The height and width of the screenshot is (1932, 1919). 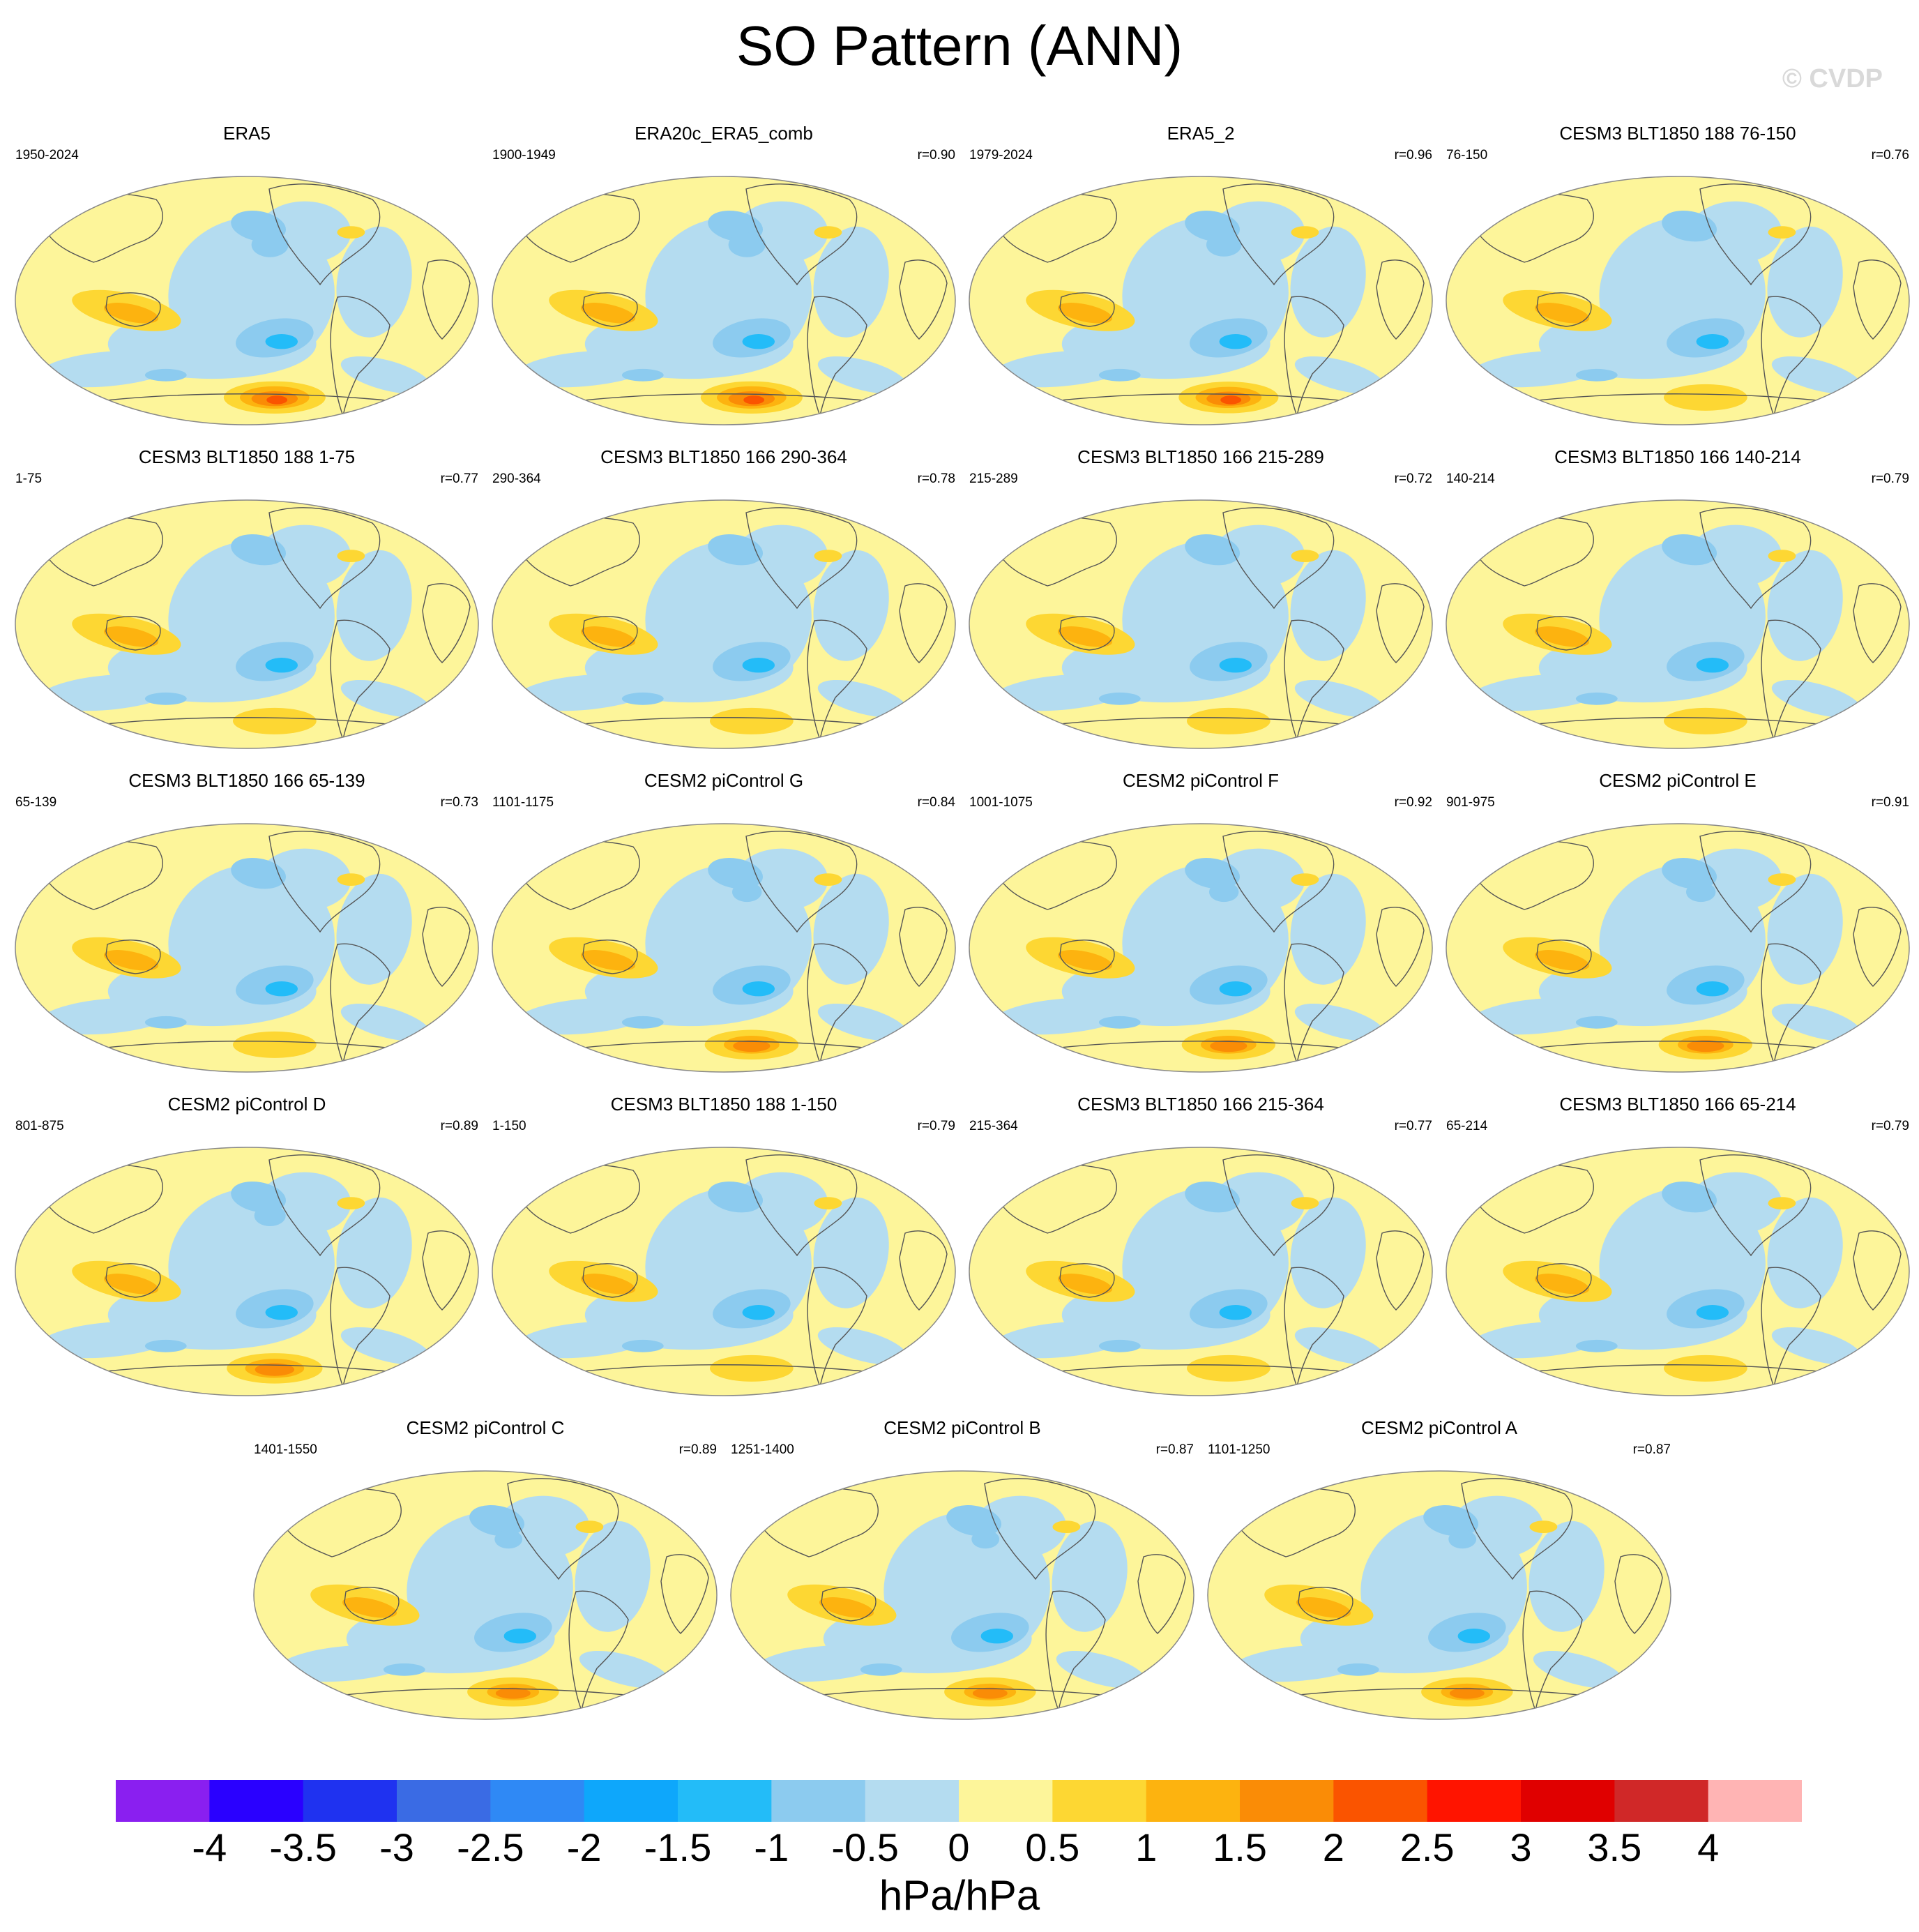 What do you see at coordinates (724, 1105) in the screenshot?
I see `panel-title: CESM3 BLT1850 188 1-150` at bounding box center [724, 1105].